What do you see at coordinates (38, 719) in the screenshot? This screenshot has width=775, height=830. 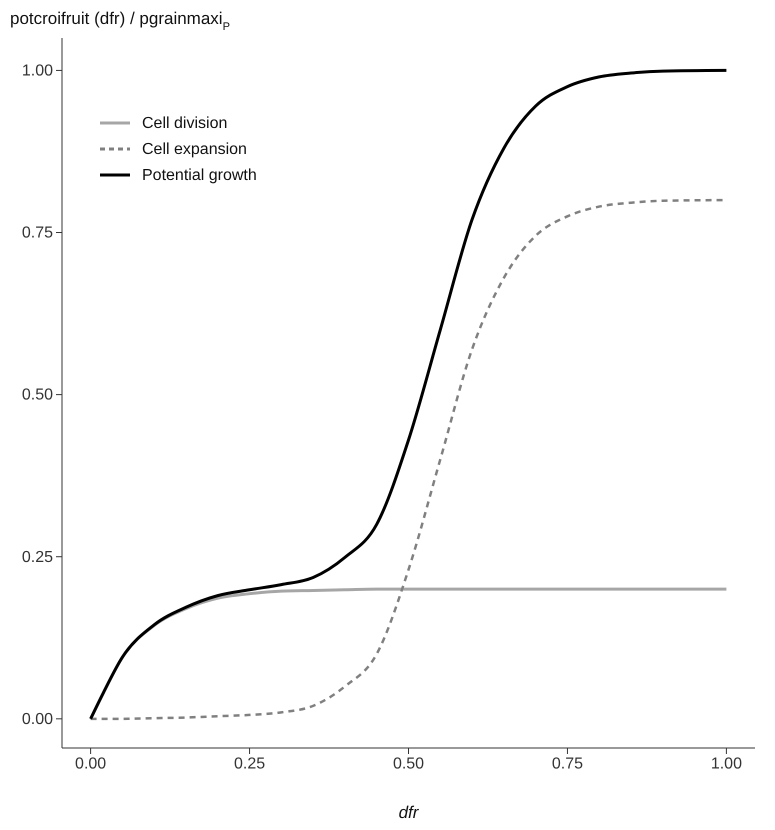 I see `y-tick-label: 0.00` at bounding box center [38, 719].